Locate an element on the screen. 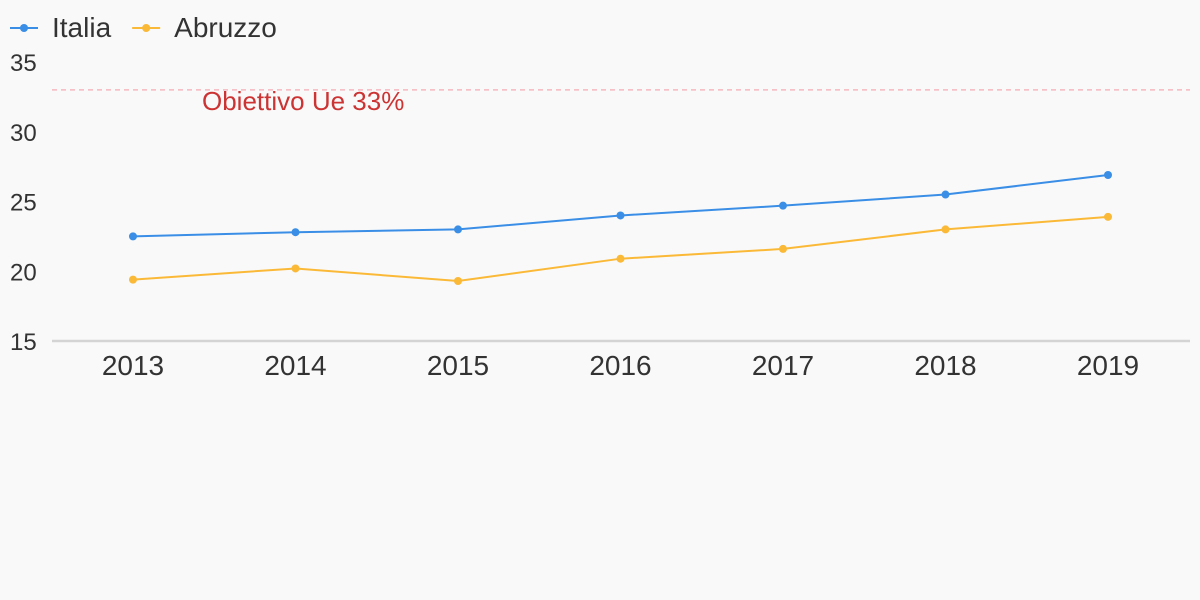 This screenshot has width=1200, height=600. x-tick-label: 2019 is located at coordinates (1108, 365).